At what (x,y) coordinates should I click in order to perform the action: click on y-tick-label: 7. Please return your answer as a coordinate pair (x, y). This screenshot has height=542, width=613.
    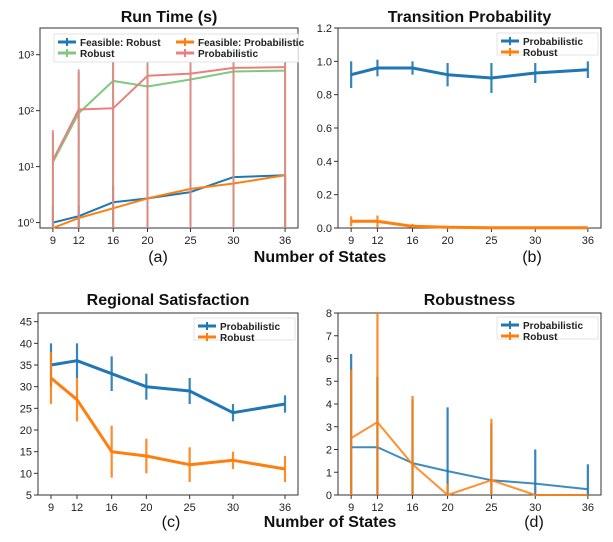
    Looking at the image, I should click on (329, 337).